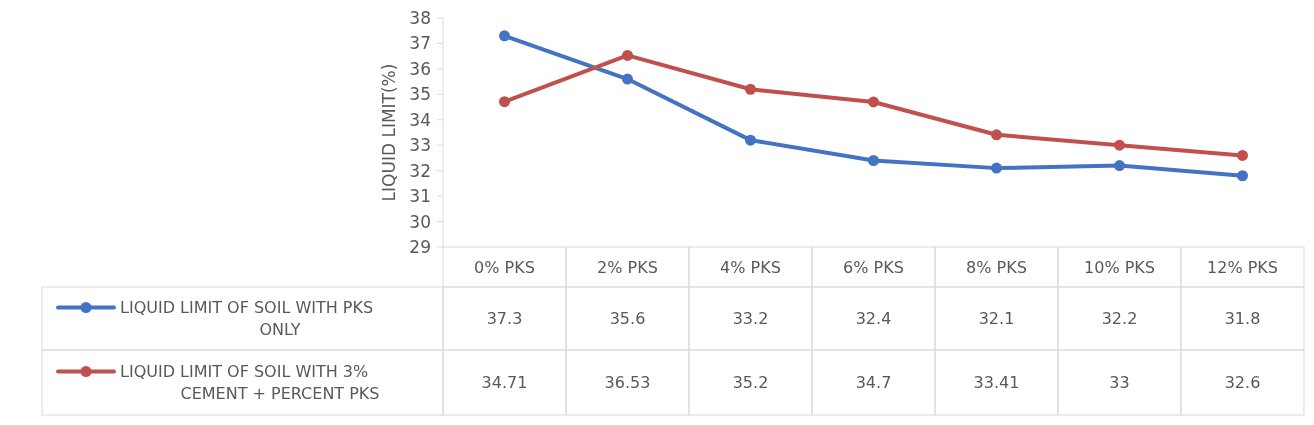 The image size is (1314, 425). I want to click on y-tick-label: 31, so click(420, 196).